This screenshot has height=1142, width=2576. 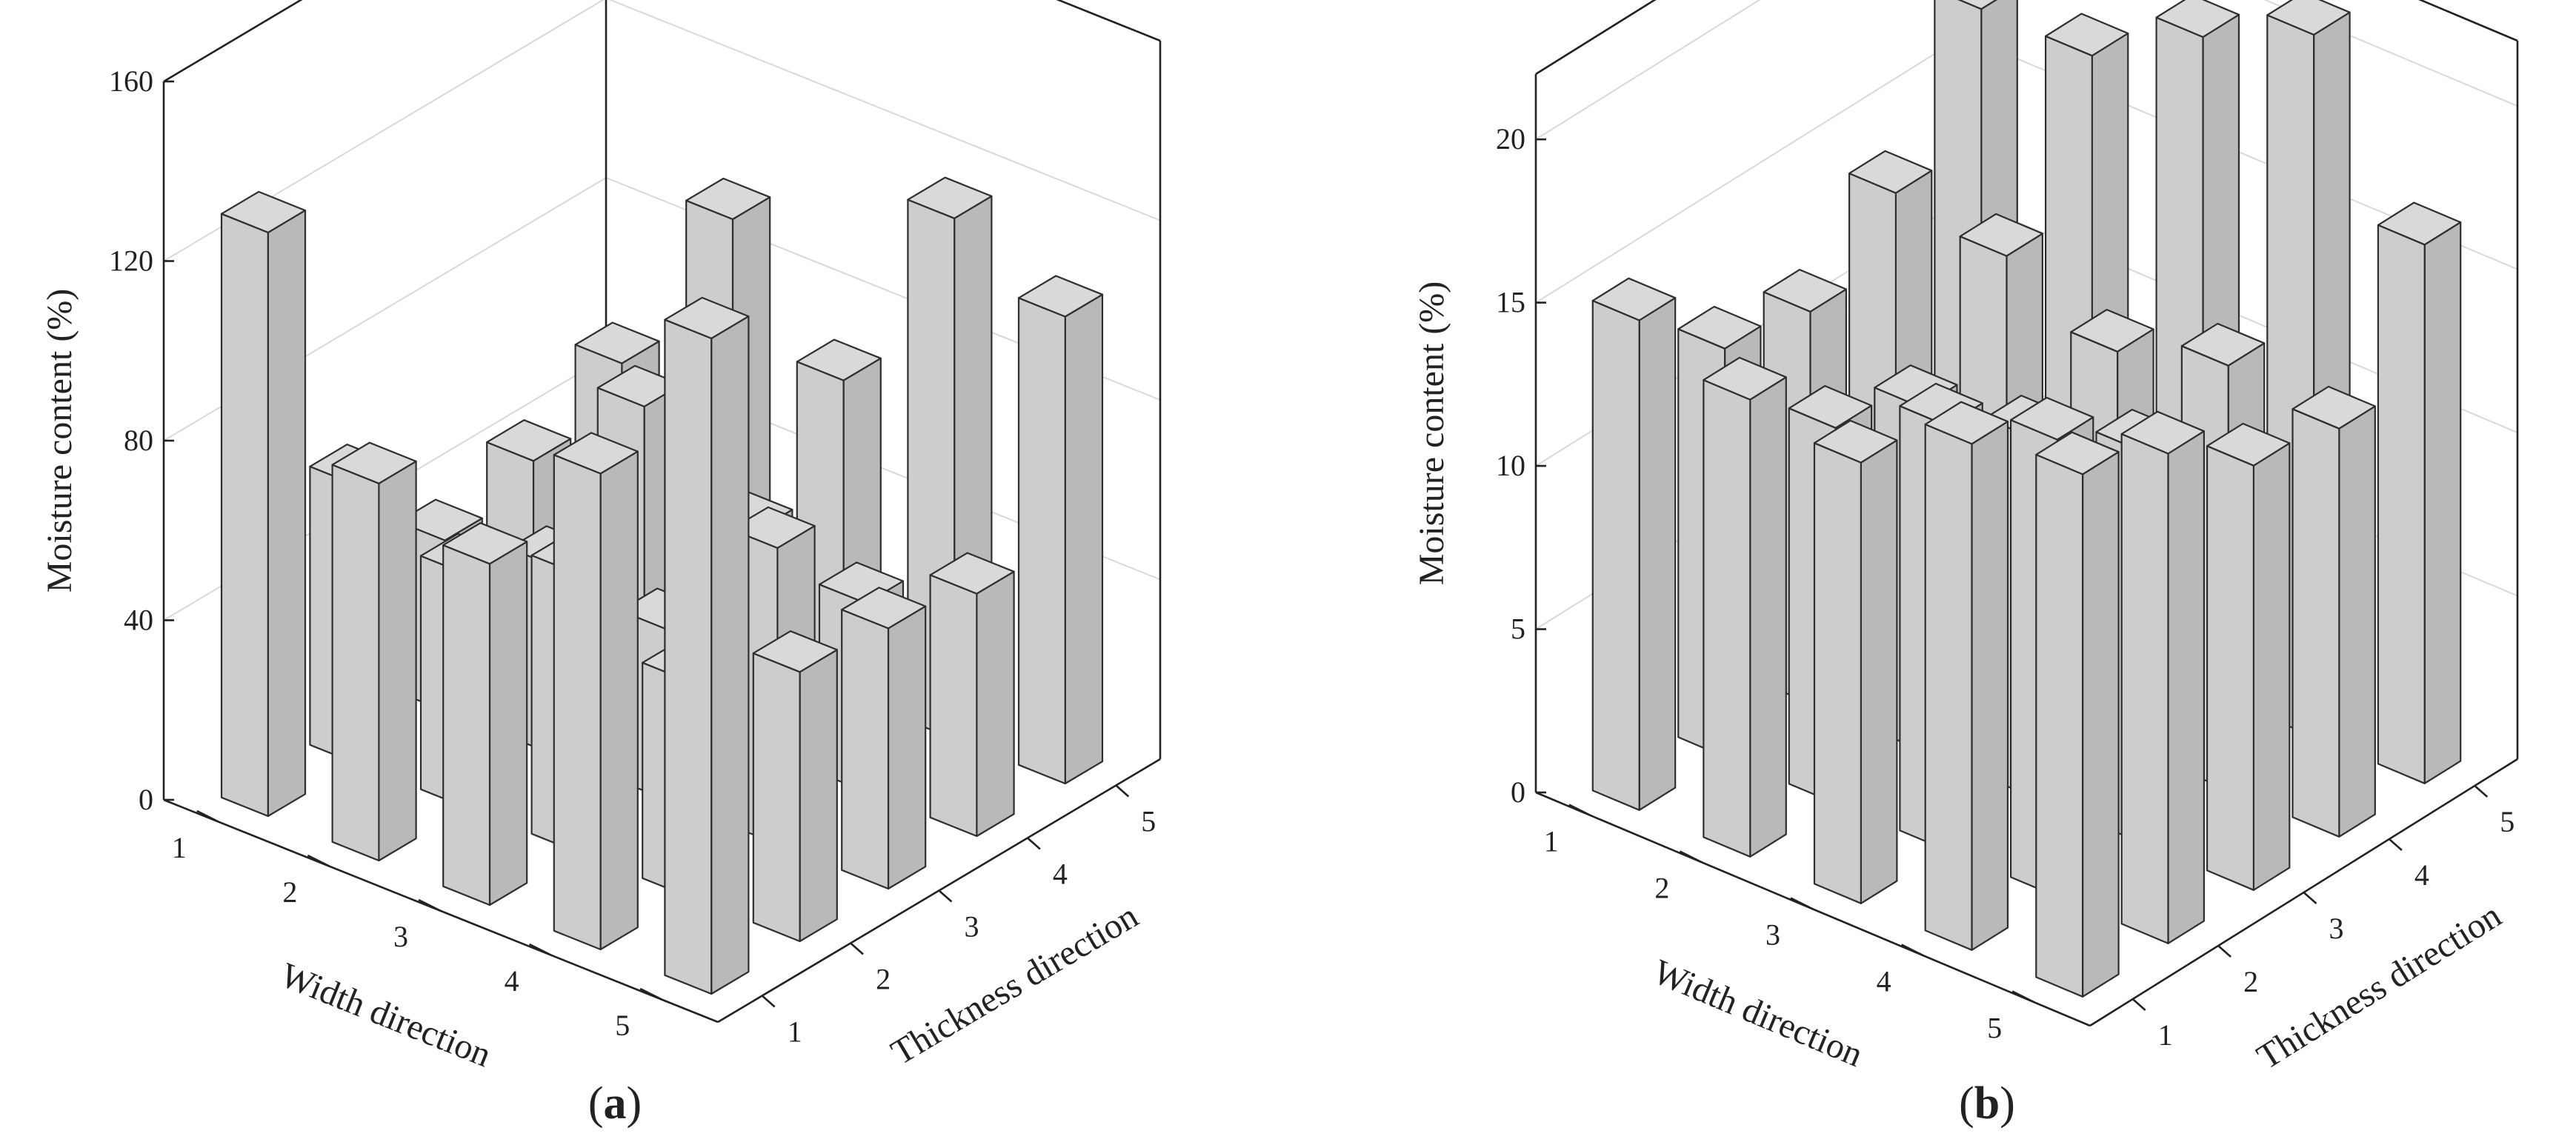 I want to click on x-tick-label: 1, so click(x=1551, y=841).